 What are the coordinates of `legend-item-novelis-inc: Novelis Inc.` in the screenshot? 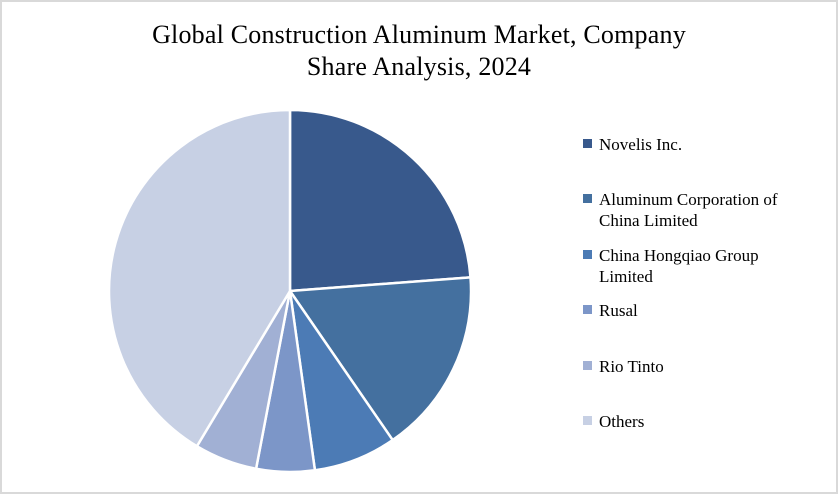 It's located at (699, 161).